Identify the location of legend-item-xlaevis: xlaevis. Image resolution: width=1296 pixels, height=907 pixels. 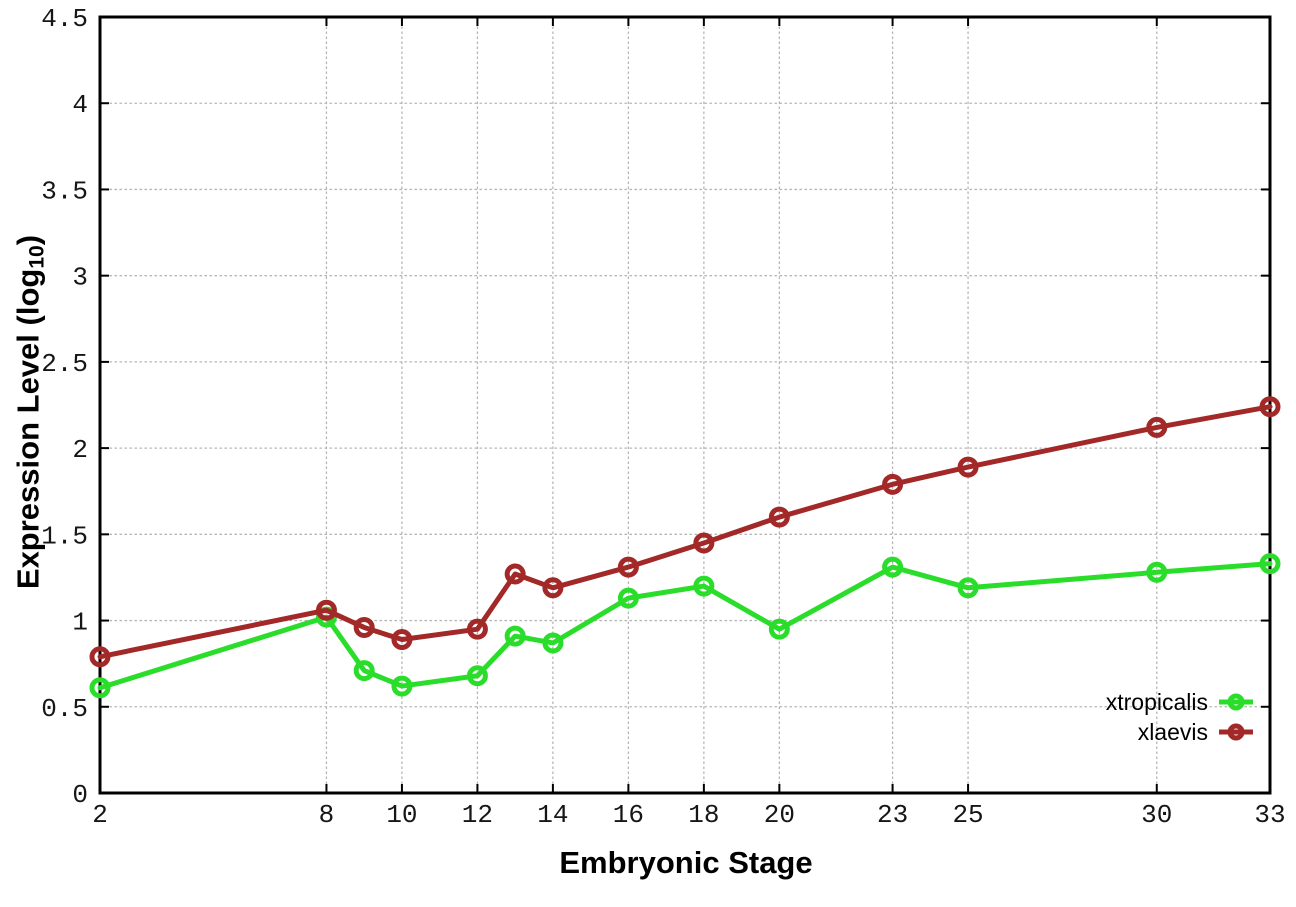
(1179, 732).